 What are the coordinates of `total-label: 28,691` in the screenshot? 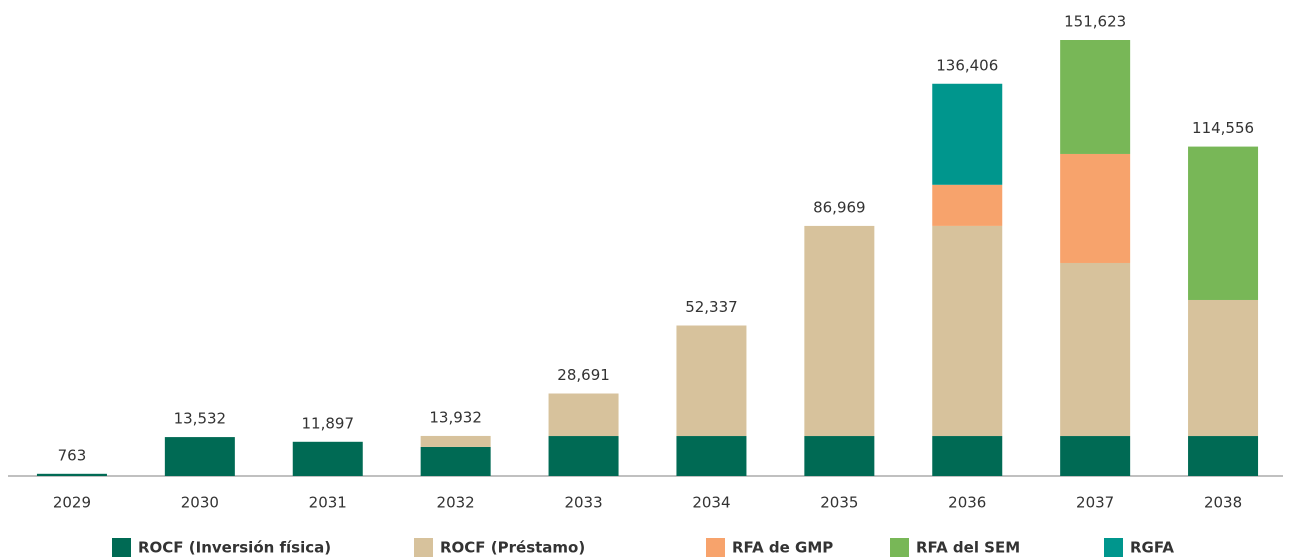 It's located at (583, 375).